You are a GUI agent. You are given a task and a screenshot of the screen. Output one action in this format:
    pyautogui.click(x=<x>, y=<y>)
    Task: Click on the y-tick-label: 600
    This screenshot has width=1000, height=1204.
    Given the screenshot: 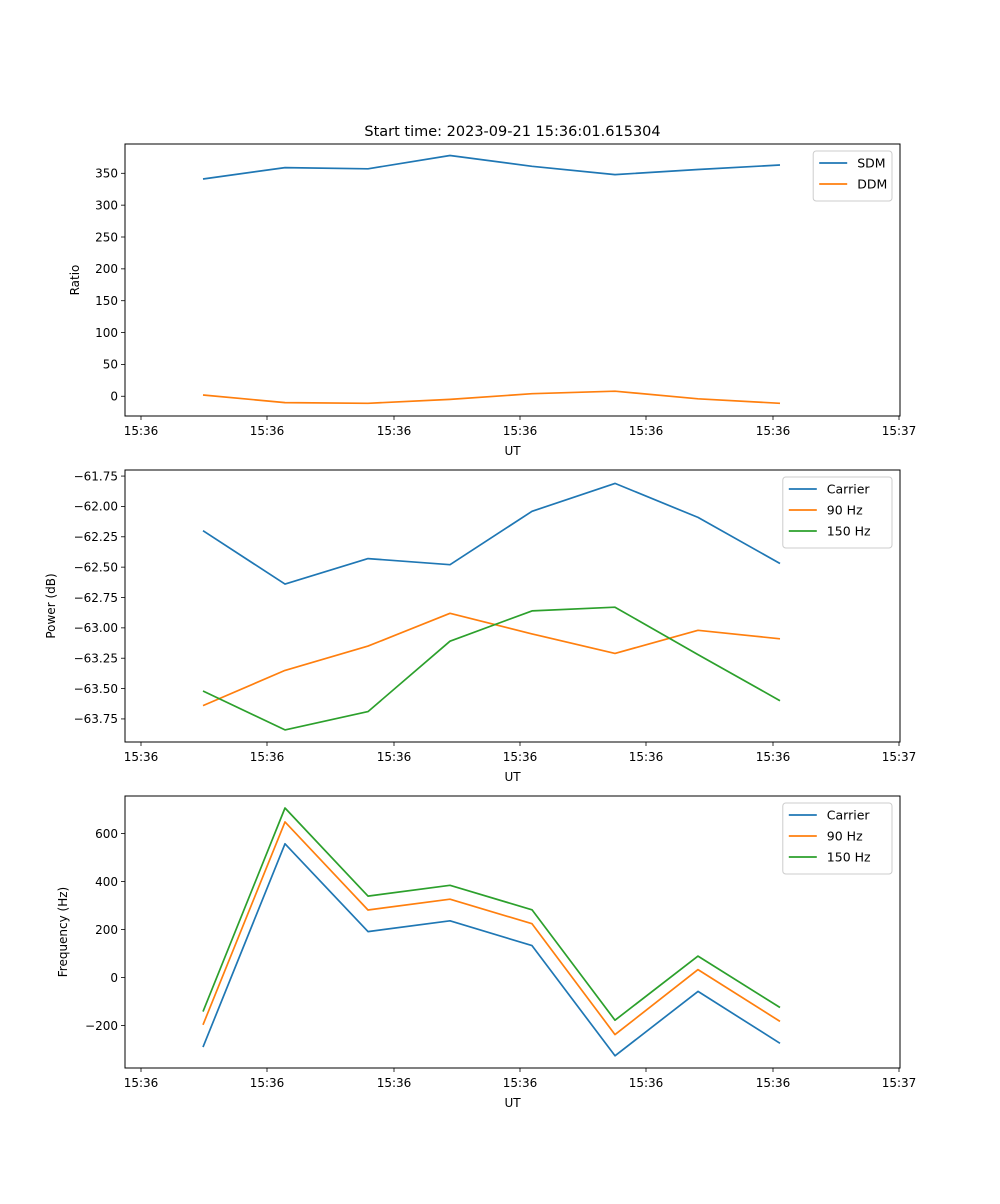 What is the action you would take?
    pyautogui.click(x=106, y=834)
    